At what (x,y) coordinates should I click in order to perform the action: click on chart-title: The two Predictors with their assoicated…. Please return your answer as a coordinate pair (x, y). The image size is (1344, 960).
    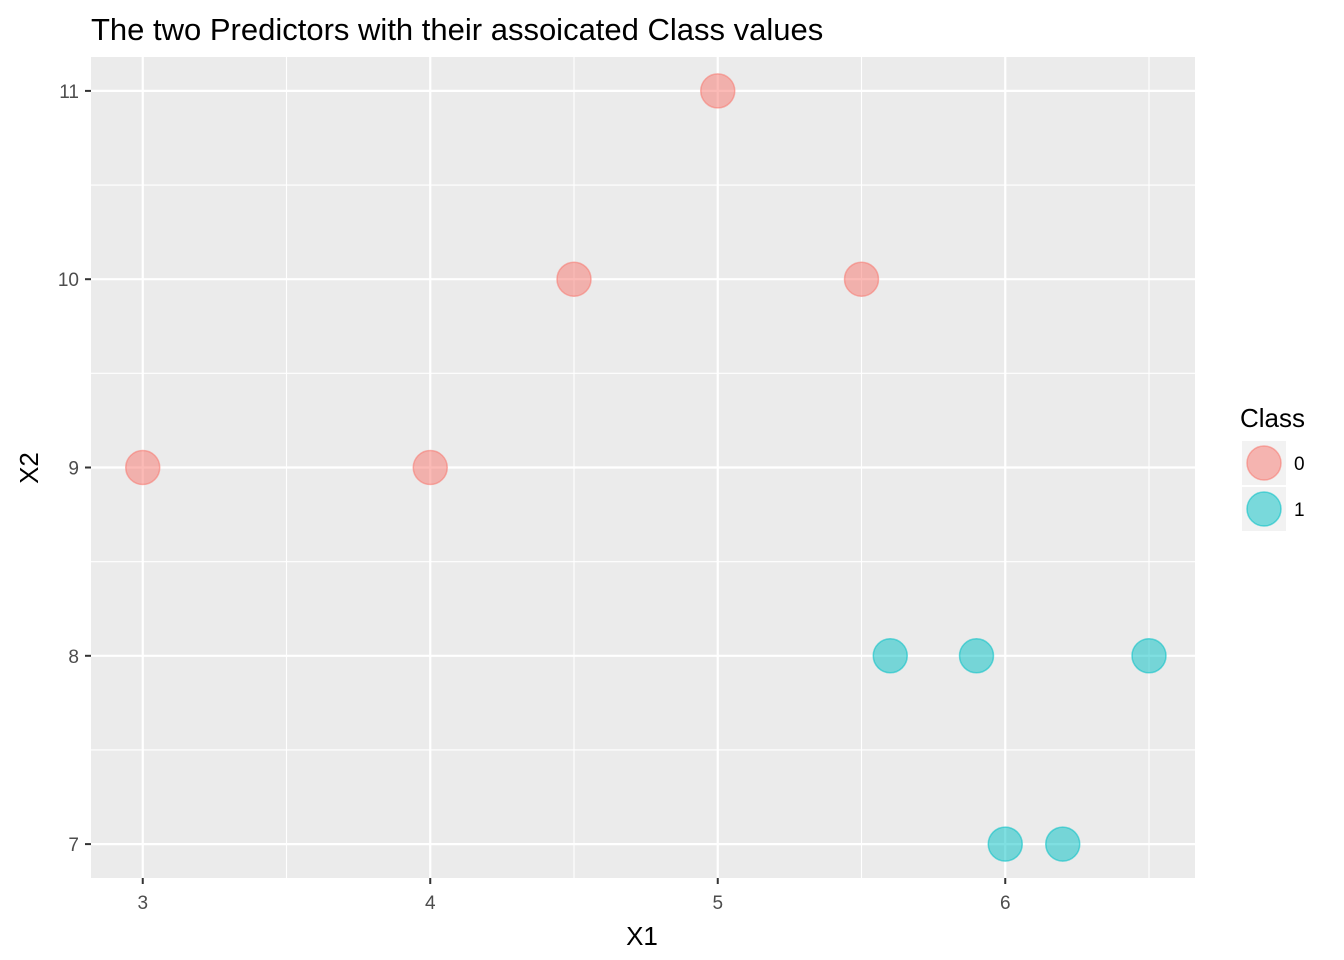
    Looking at the image, I should click on (457, 29).